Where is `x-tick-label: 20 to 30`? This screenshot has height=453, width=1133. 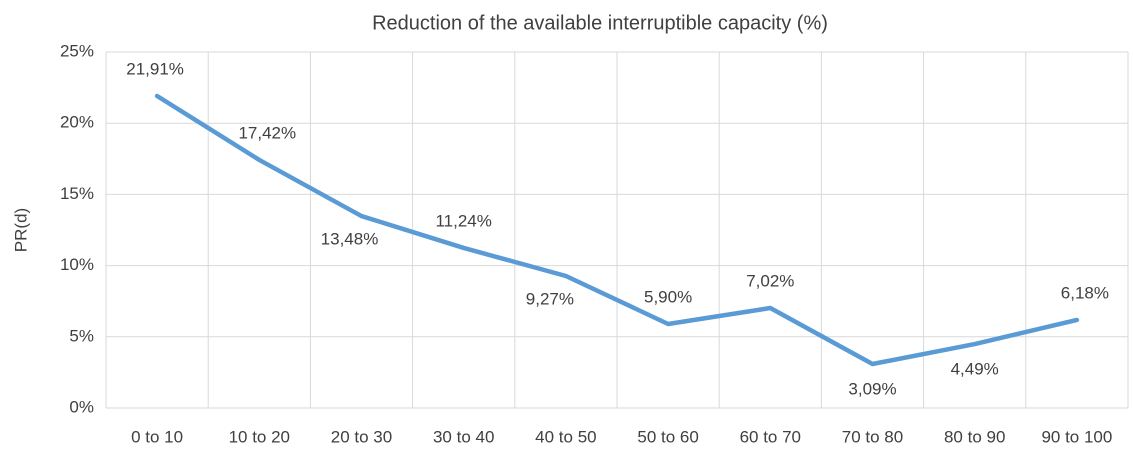 x-tick-label: 20 to 30 is located at coordinates (361, 436).